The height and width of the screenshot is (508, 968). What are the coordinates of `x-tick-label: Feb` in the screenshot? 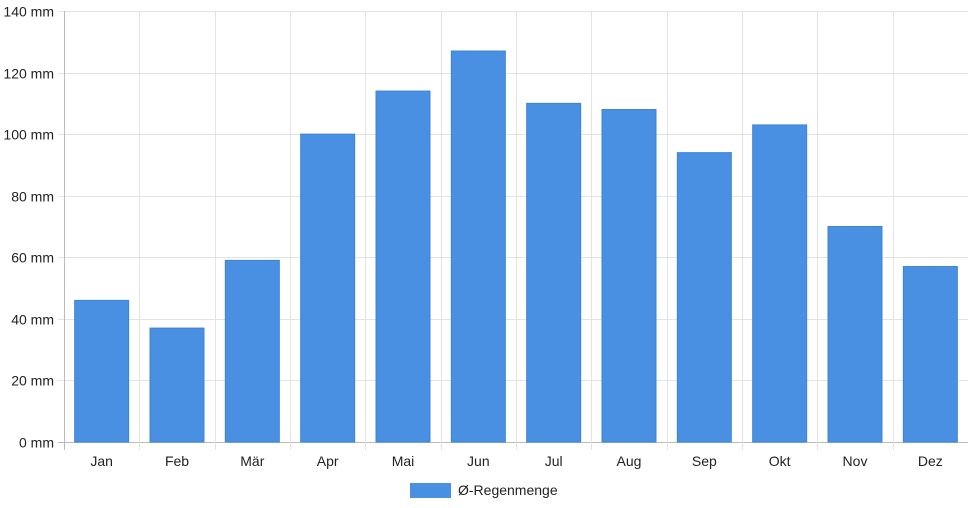 It's located at (177, 461).